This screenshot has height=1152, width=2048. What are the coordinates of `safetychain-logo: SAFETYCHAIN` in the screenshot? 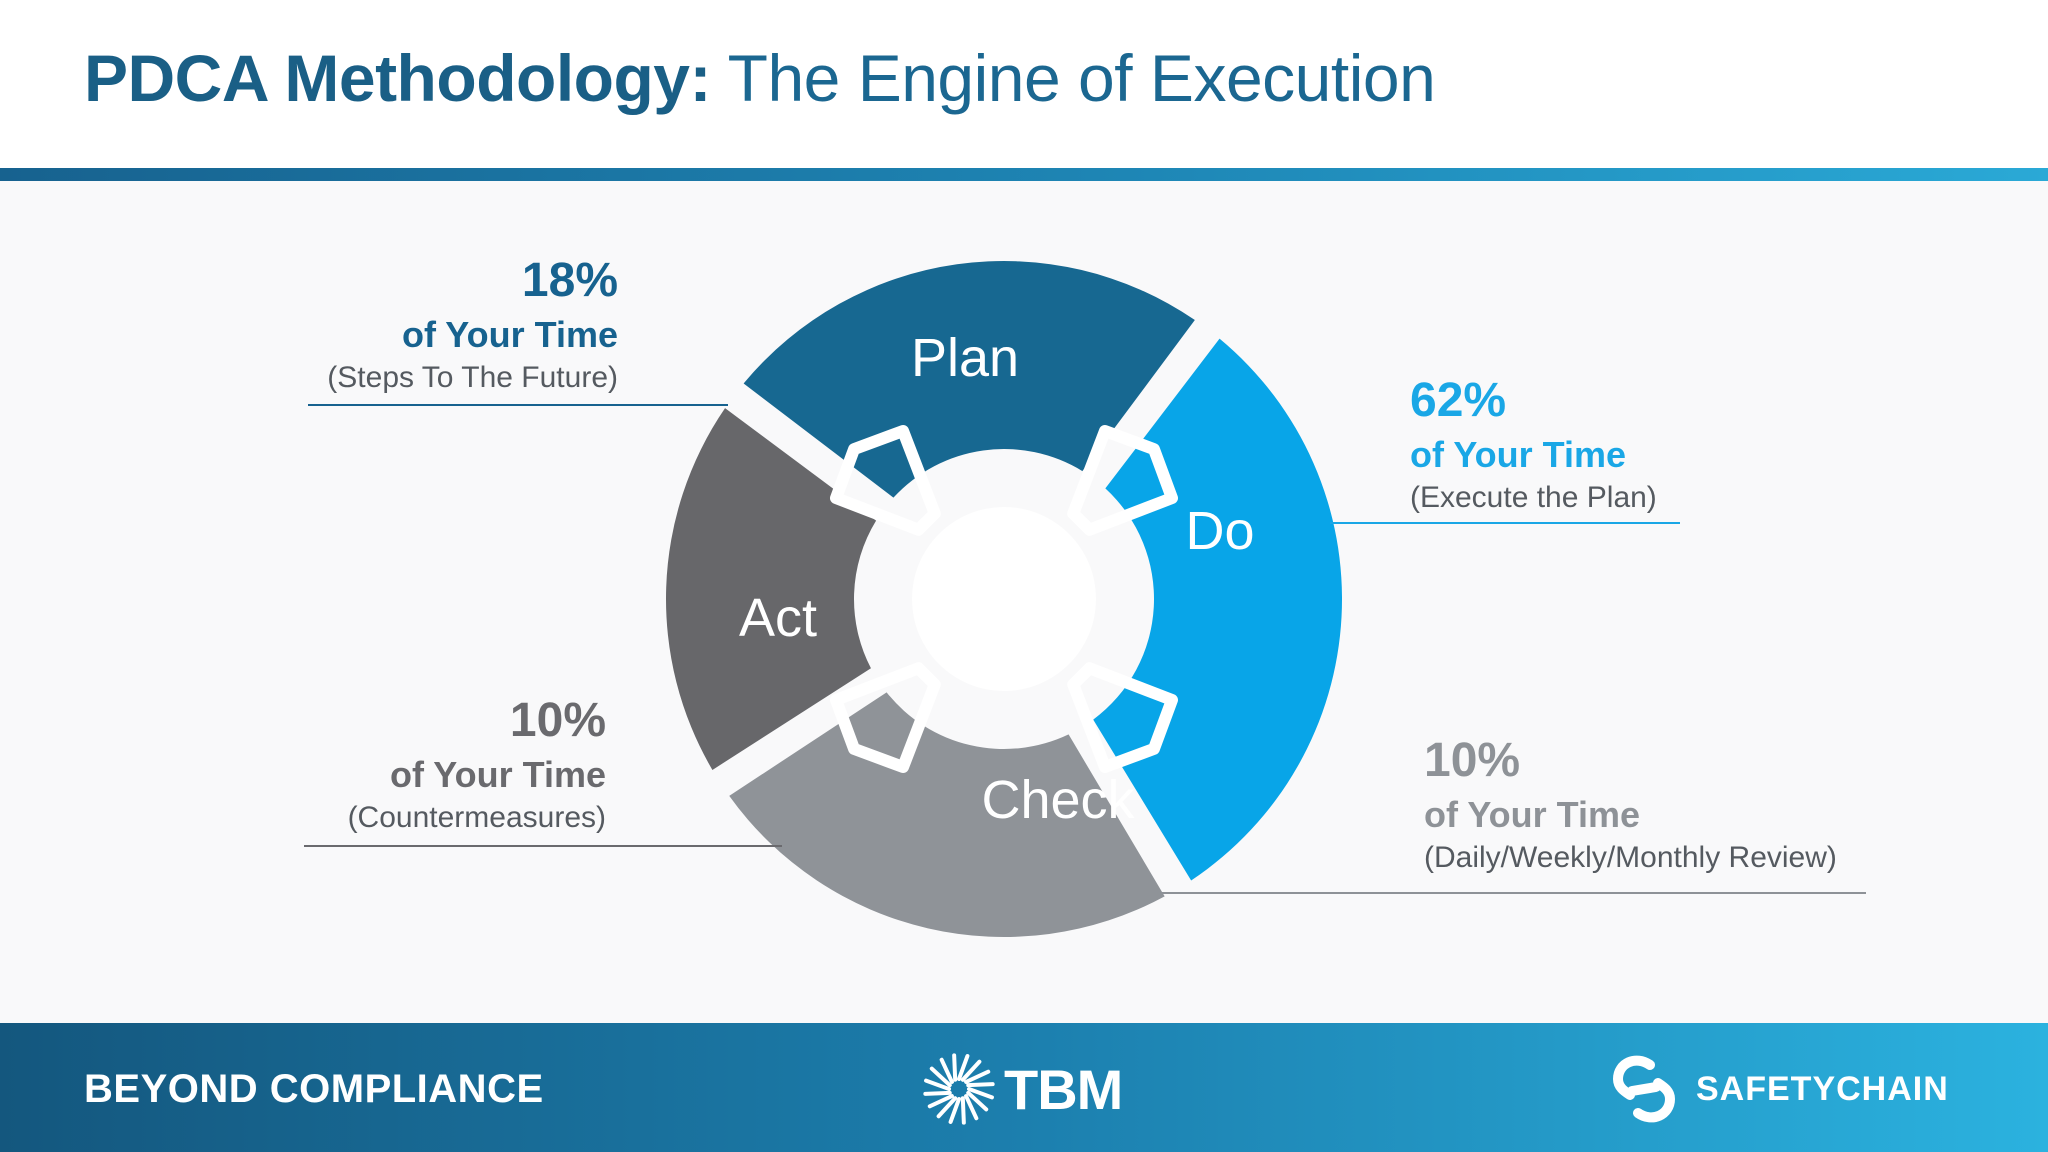 It's located at (1777, 1089).